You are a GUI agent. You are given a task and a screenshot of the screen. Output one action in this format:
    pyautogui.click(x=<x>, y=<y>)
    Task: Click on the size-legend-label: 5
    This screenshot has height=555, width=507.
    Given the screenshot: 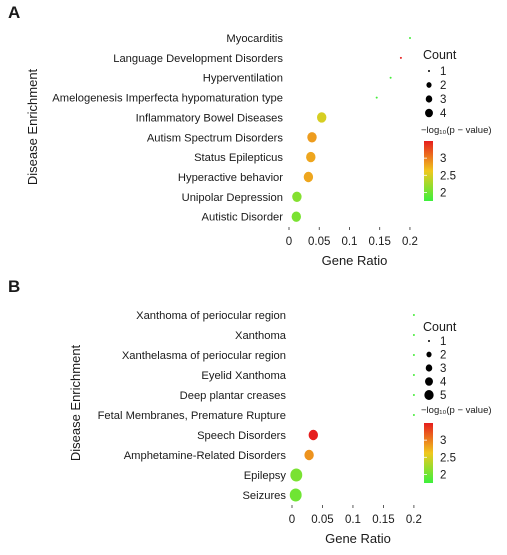 What is the action you would take?
    pyautogui.click(x=443, y=396)
    